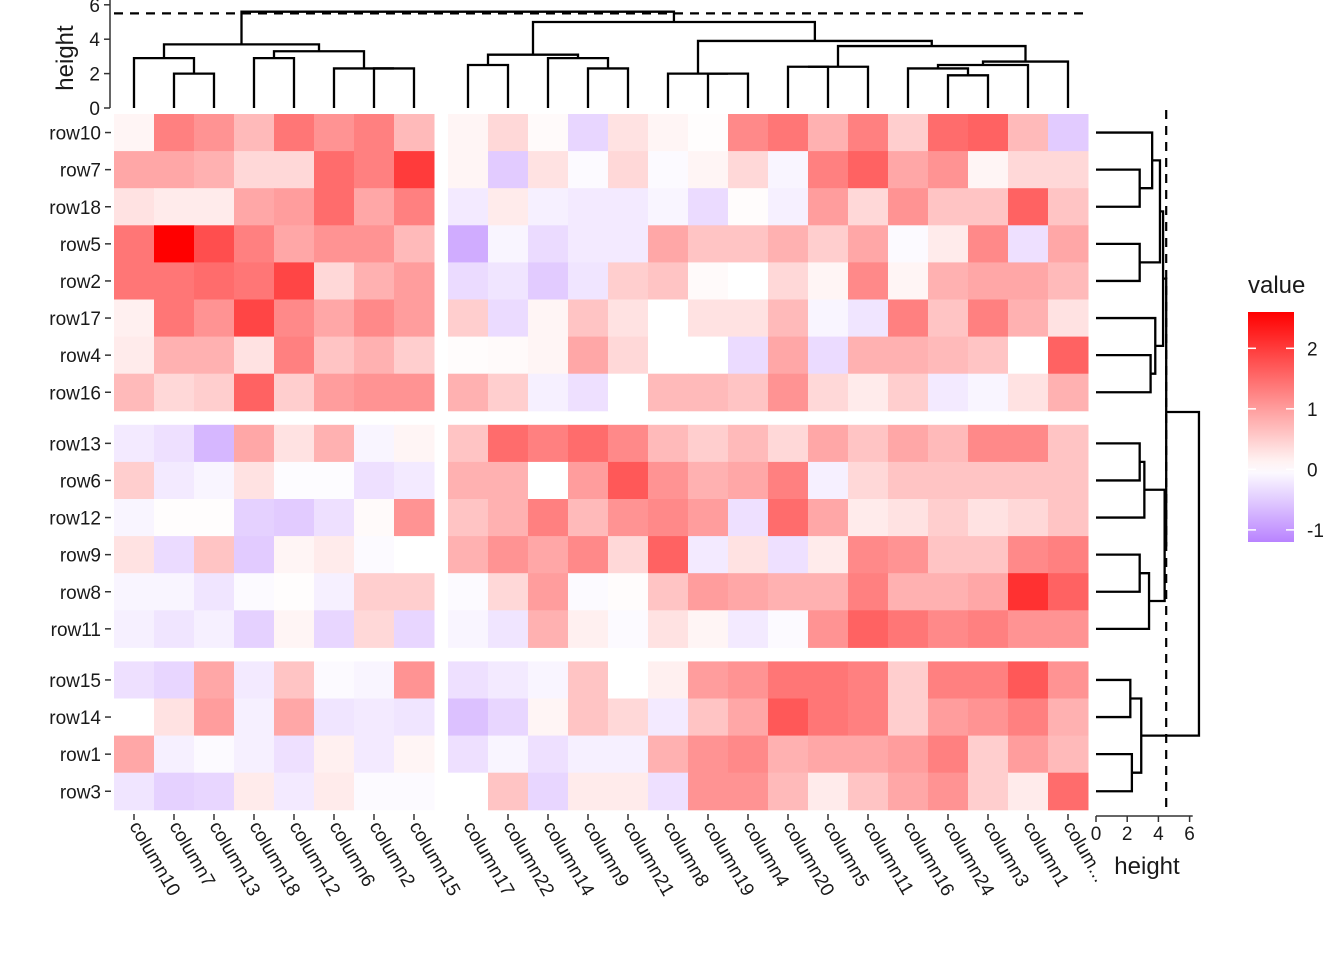 This screenshot has height=960, width=1344. What do you see at coordinates (134, 555) in the screenshot?
I see `cell-row9-column10` at bounding box center [134, 555].